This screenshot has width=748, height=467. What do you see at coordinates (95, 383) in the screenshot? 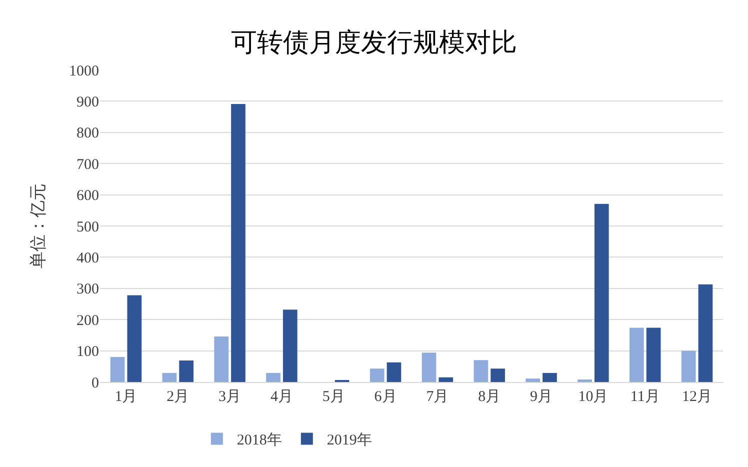
I see `y-tick-label: 0` at bounding box center [95, 383].